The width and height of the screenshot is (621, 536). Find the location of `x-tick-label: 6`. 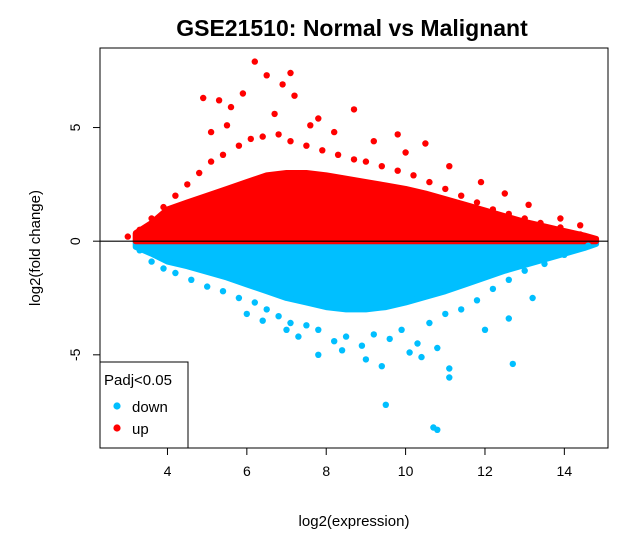

x-tick-label: 6 is located at coordinates (247, 471).